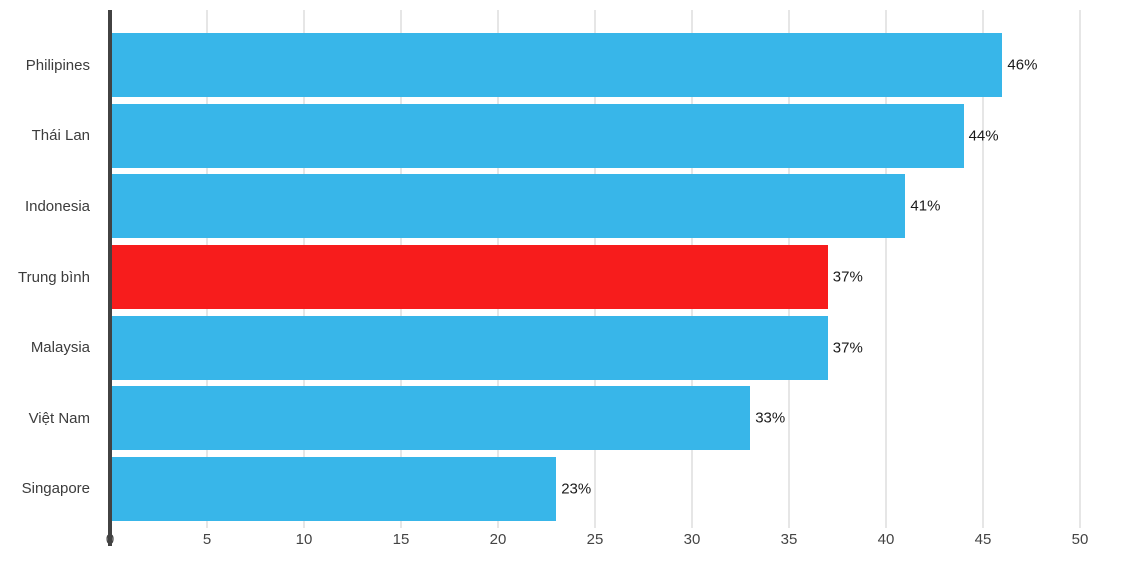  Describe the element at coordinates (983, 539) in the screenshot. I see `x-tick-label: 45` at that location.